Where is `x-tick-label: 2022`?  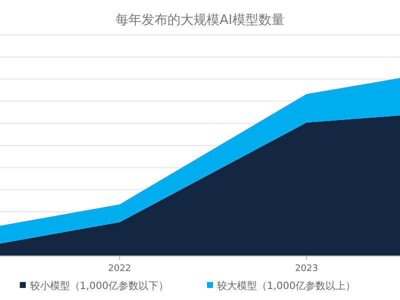
x-tick-label: 2022 is located at coordinates (120, 269).